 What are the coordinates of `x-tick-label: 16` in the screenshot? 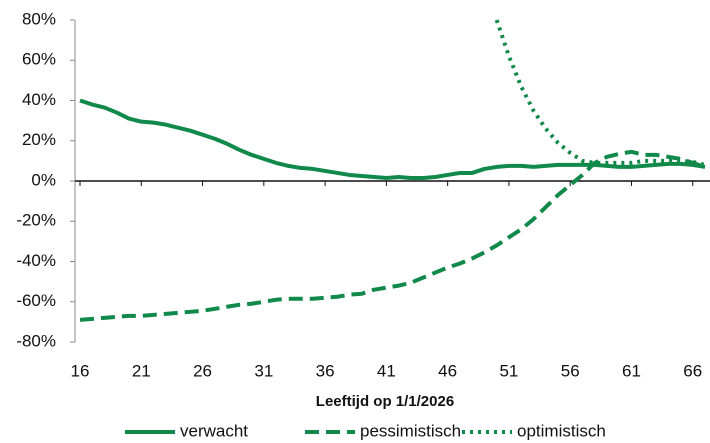 It's located at (80, 370).